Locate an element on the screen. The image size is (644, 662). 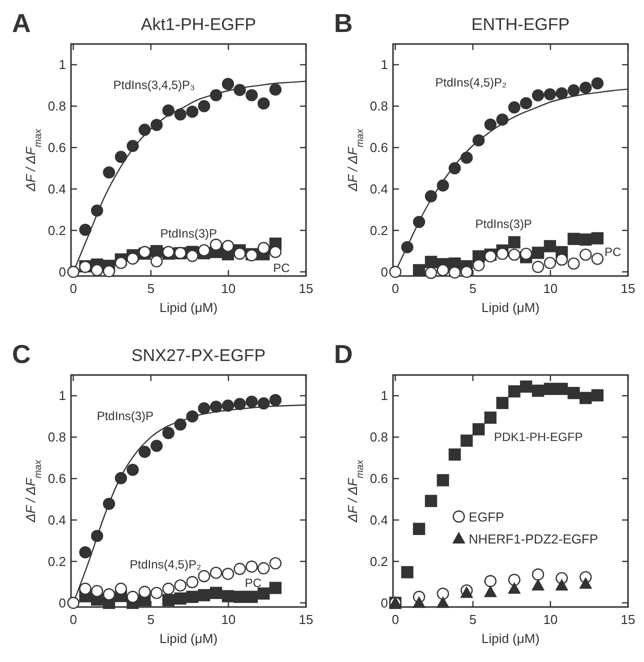
annotation: PtdIns(3,4,5)P₃ is located at coordinates (154, 85).